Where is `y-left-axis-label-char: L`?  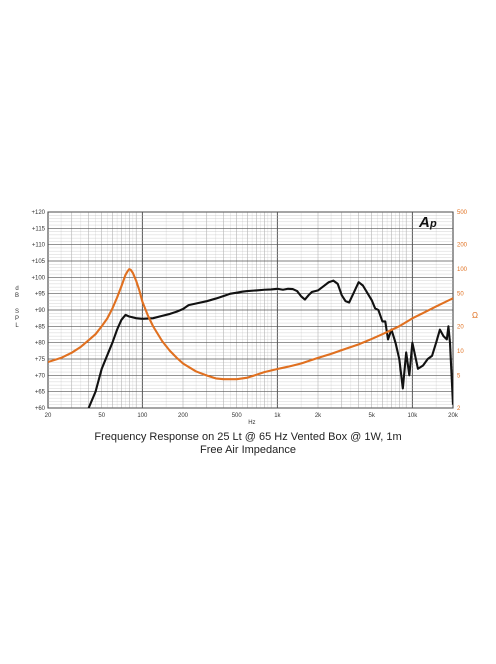 y-left-axis-label-char: L is located at coordinates (17, 326).